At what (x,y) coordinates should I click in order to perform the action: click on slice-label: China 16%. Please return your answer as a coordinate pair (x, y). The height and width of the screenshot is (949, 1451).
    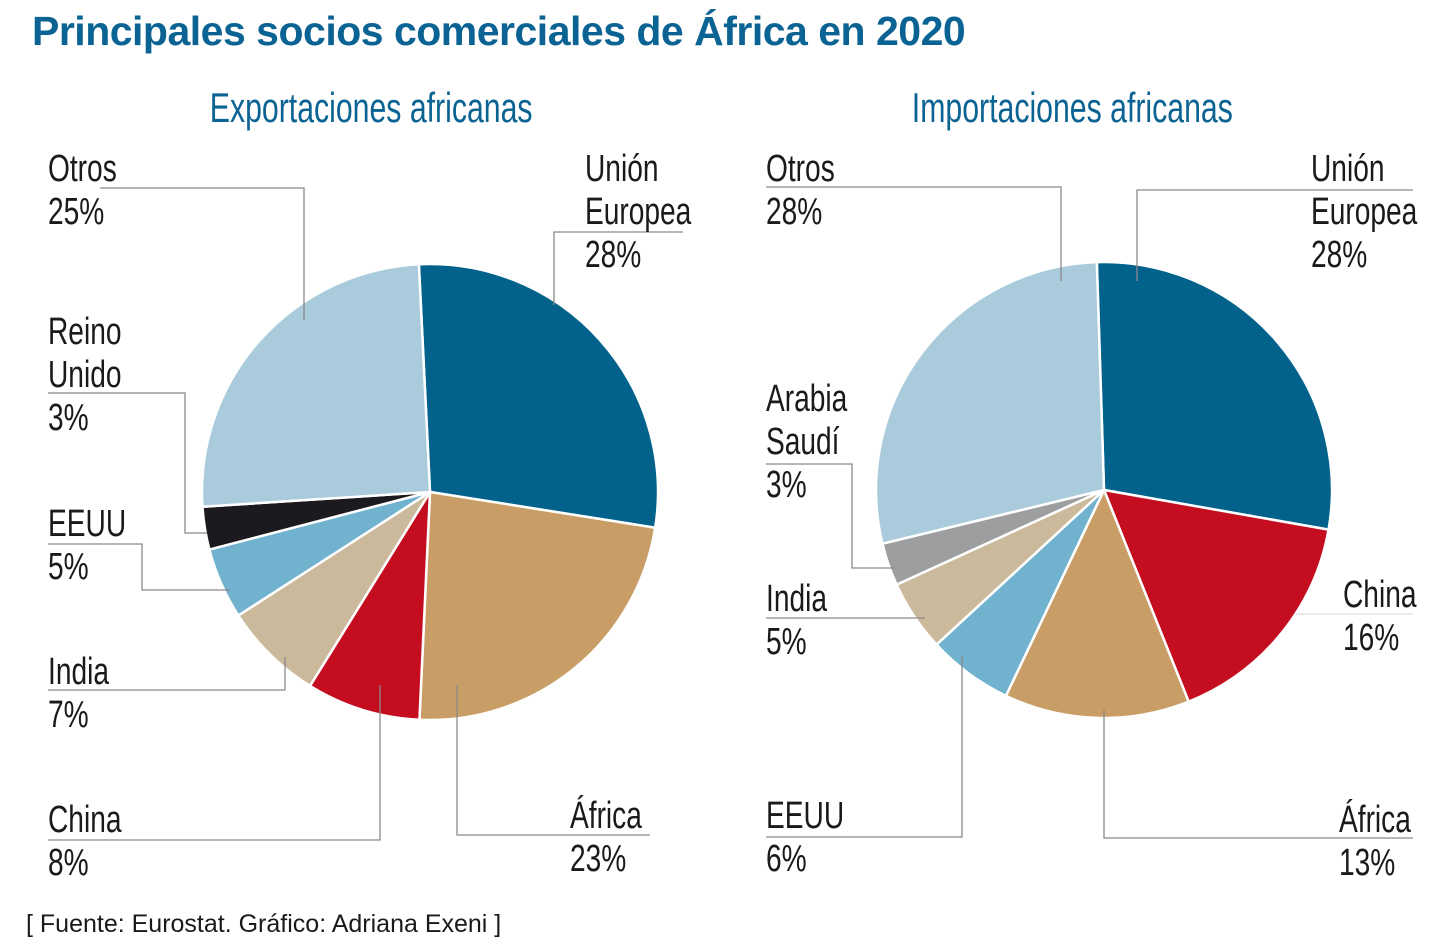
    Looking at the image, I should click on (1380, 616).